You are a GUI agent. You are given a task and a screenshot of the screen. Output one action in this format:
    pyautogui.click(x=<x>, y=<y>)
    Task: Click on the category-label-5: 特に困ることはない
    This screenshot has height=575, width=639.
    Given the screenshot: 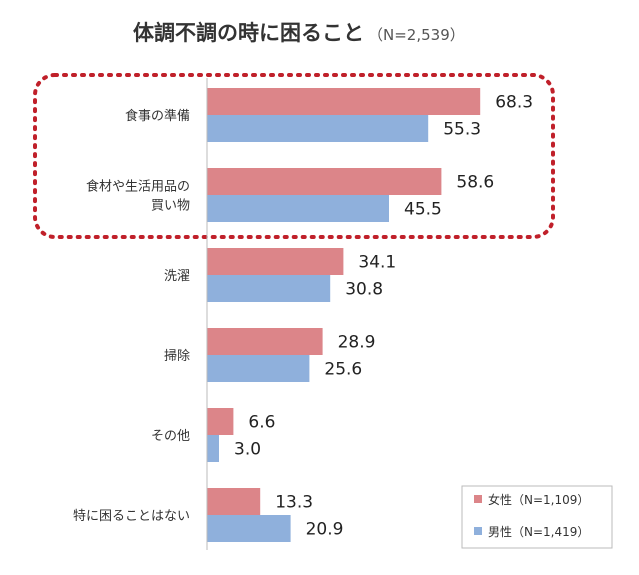 What is the action you would take?
    pyautogui.click(x=131, y=516)
    